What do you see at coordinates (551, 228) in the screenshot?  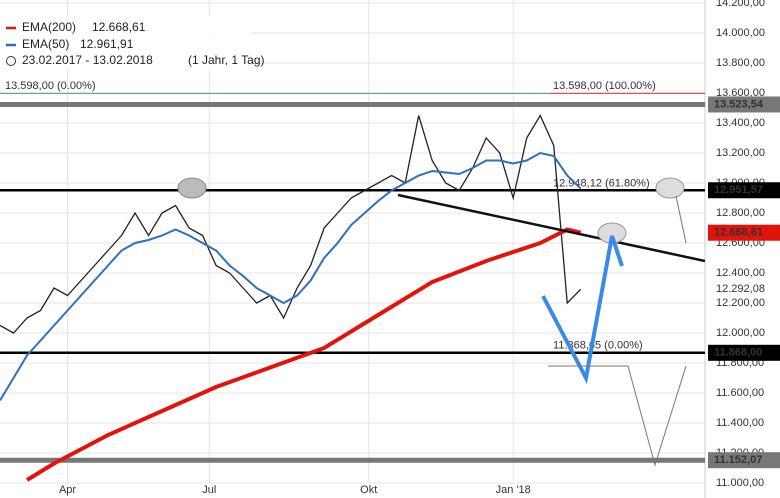 I see `trend-line` at bounding box center [551, 228].